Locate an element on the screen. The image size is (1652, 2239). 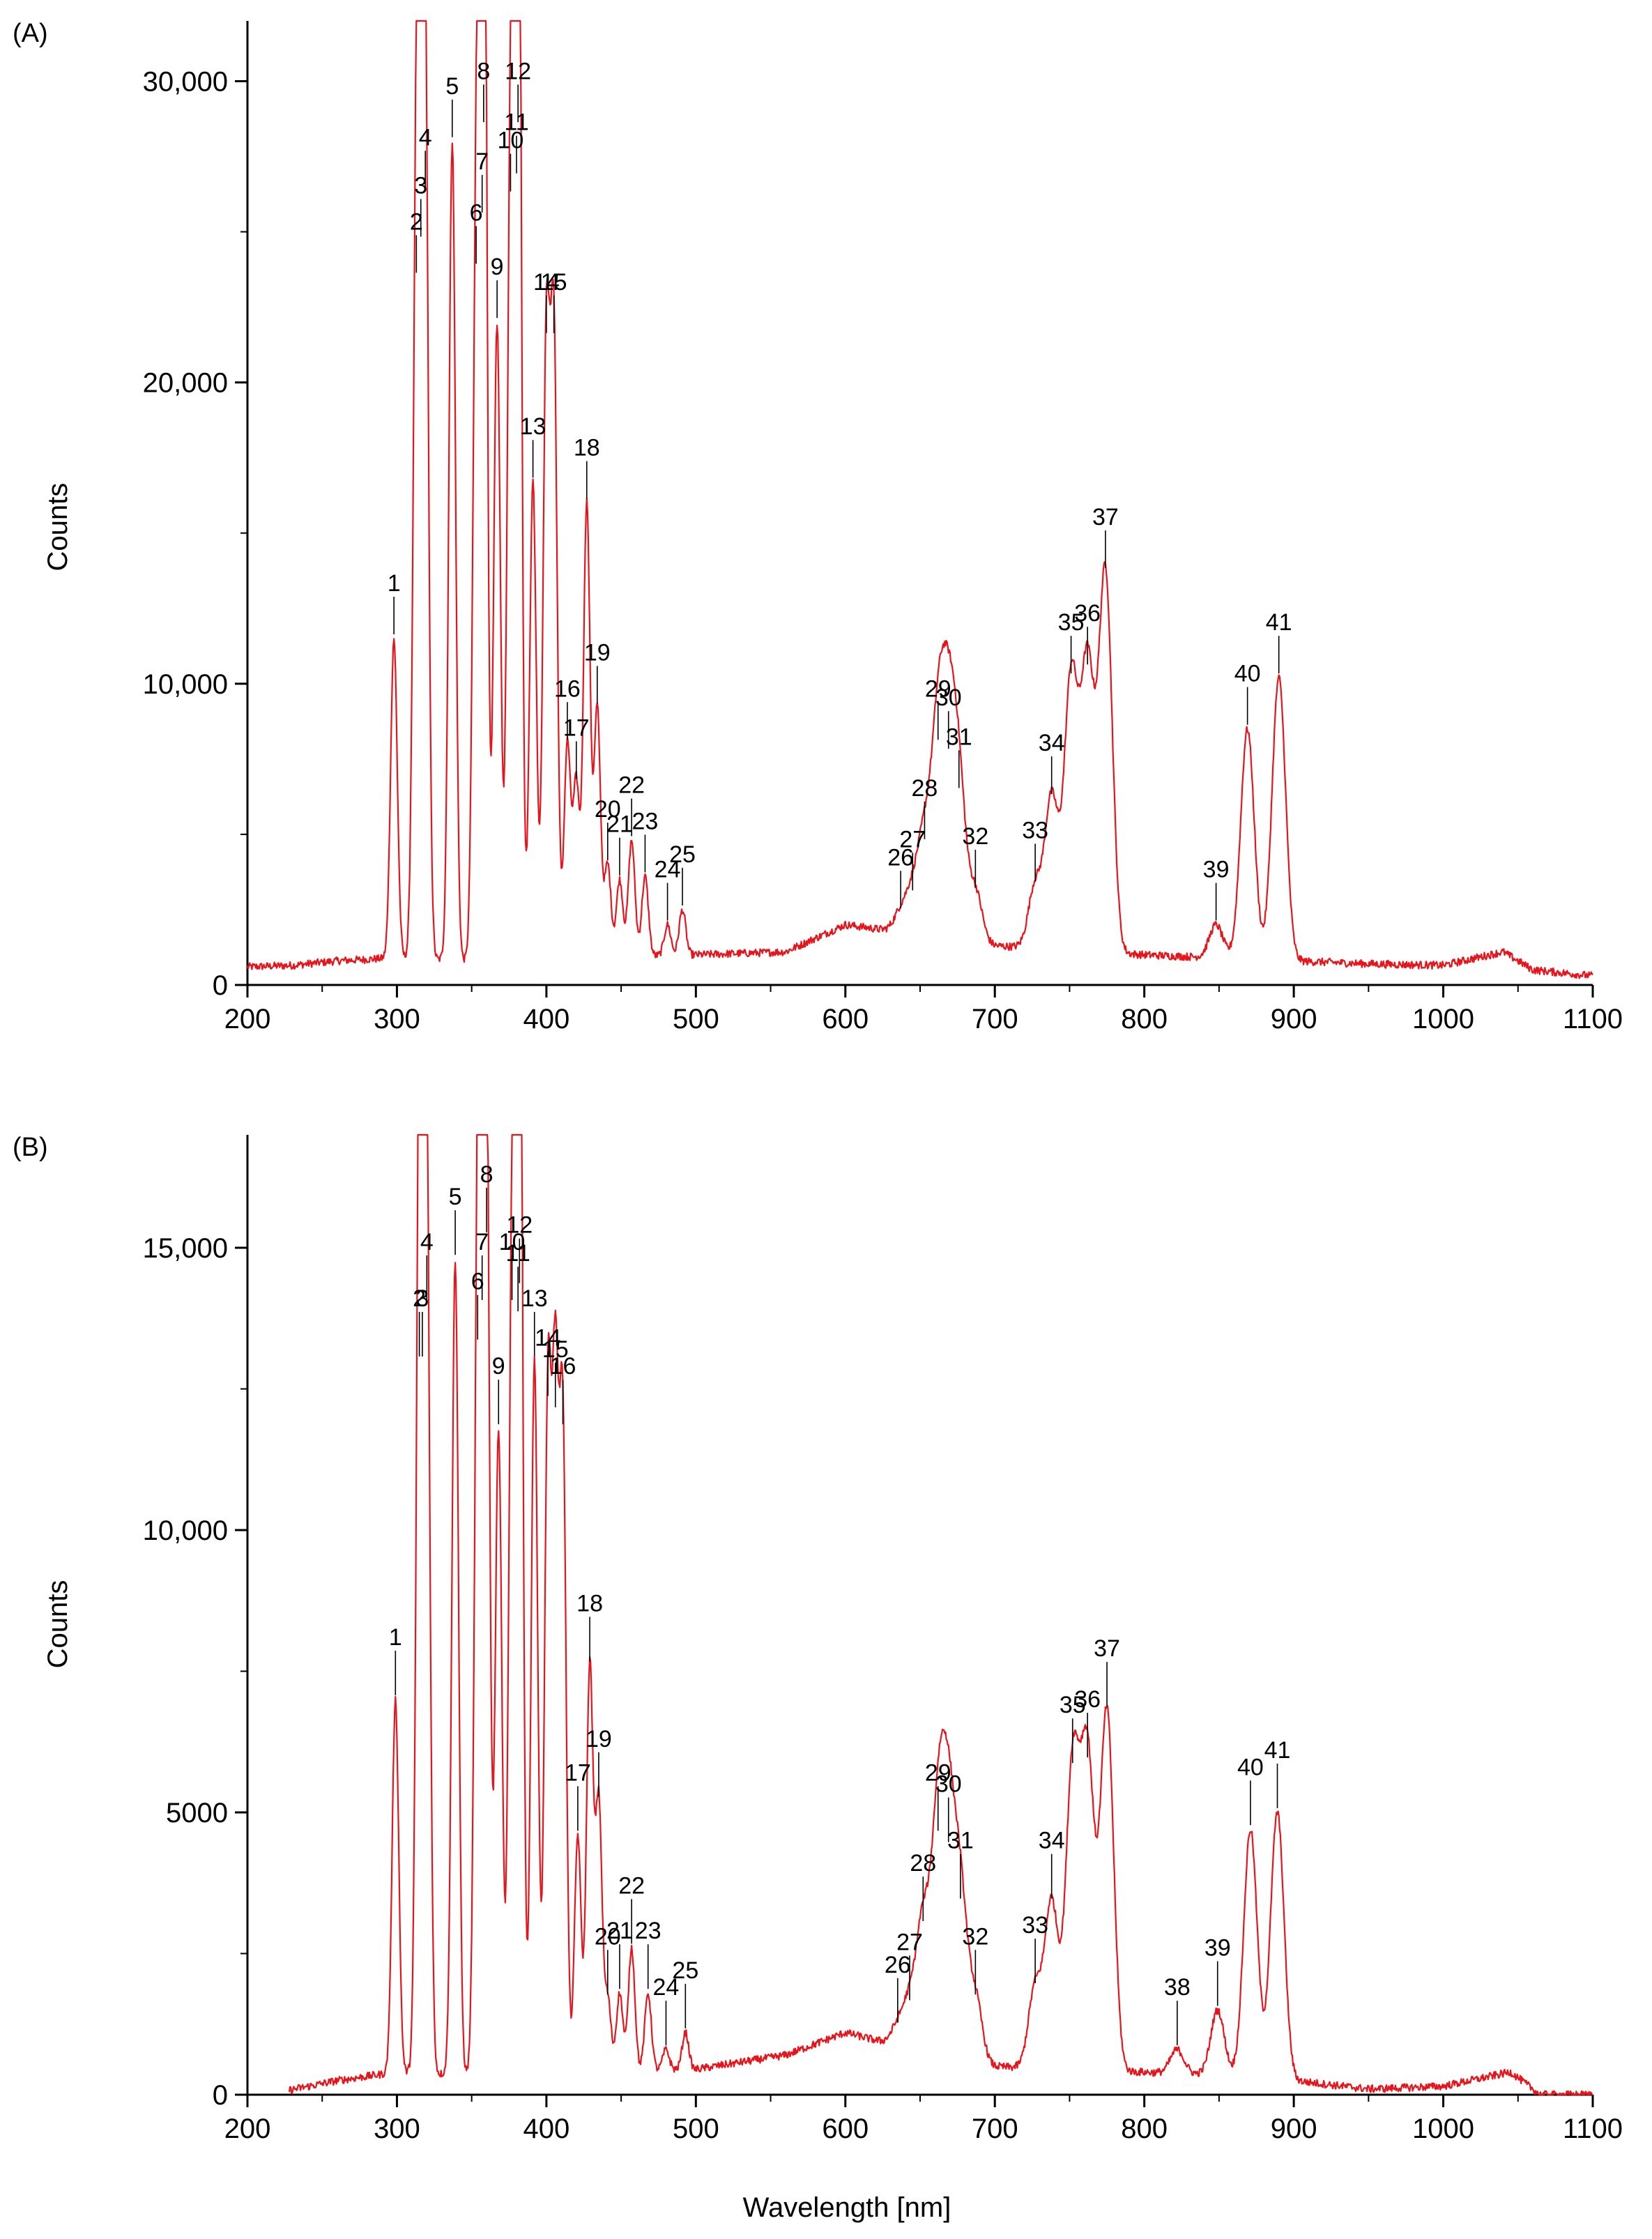
y-tick-label: 20,000 is located at coordinates (185, 384).